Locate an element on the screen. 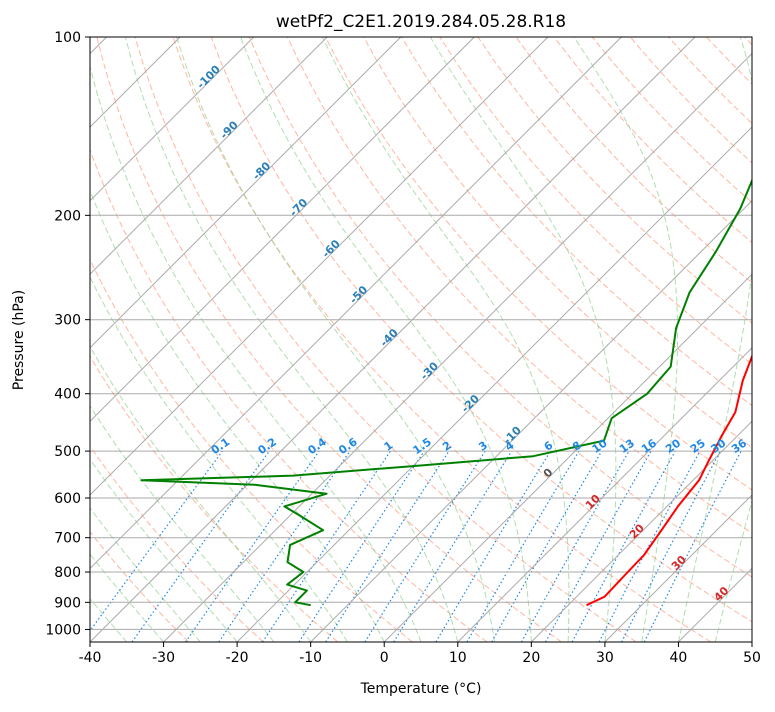  x-tick-label: 40 is located at coordinates (679, 658).